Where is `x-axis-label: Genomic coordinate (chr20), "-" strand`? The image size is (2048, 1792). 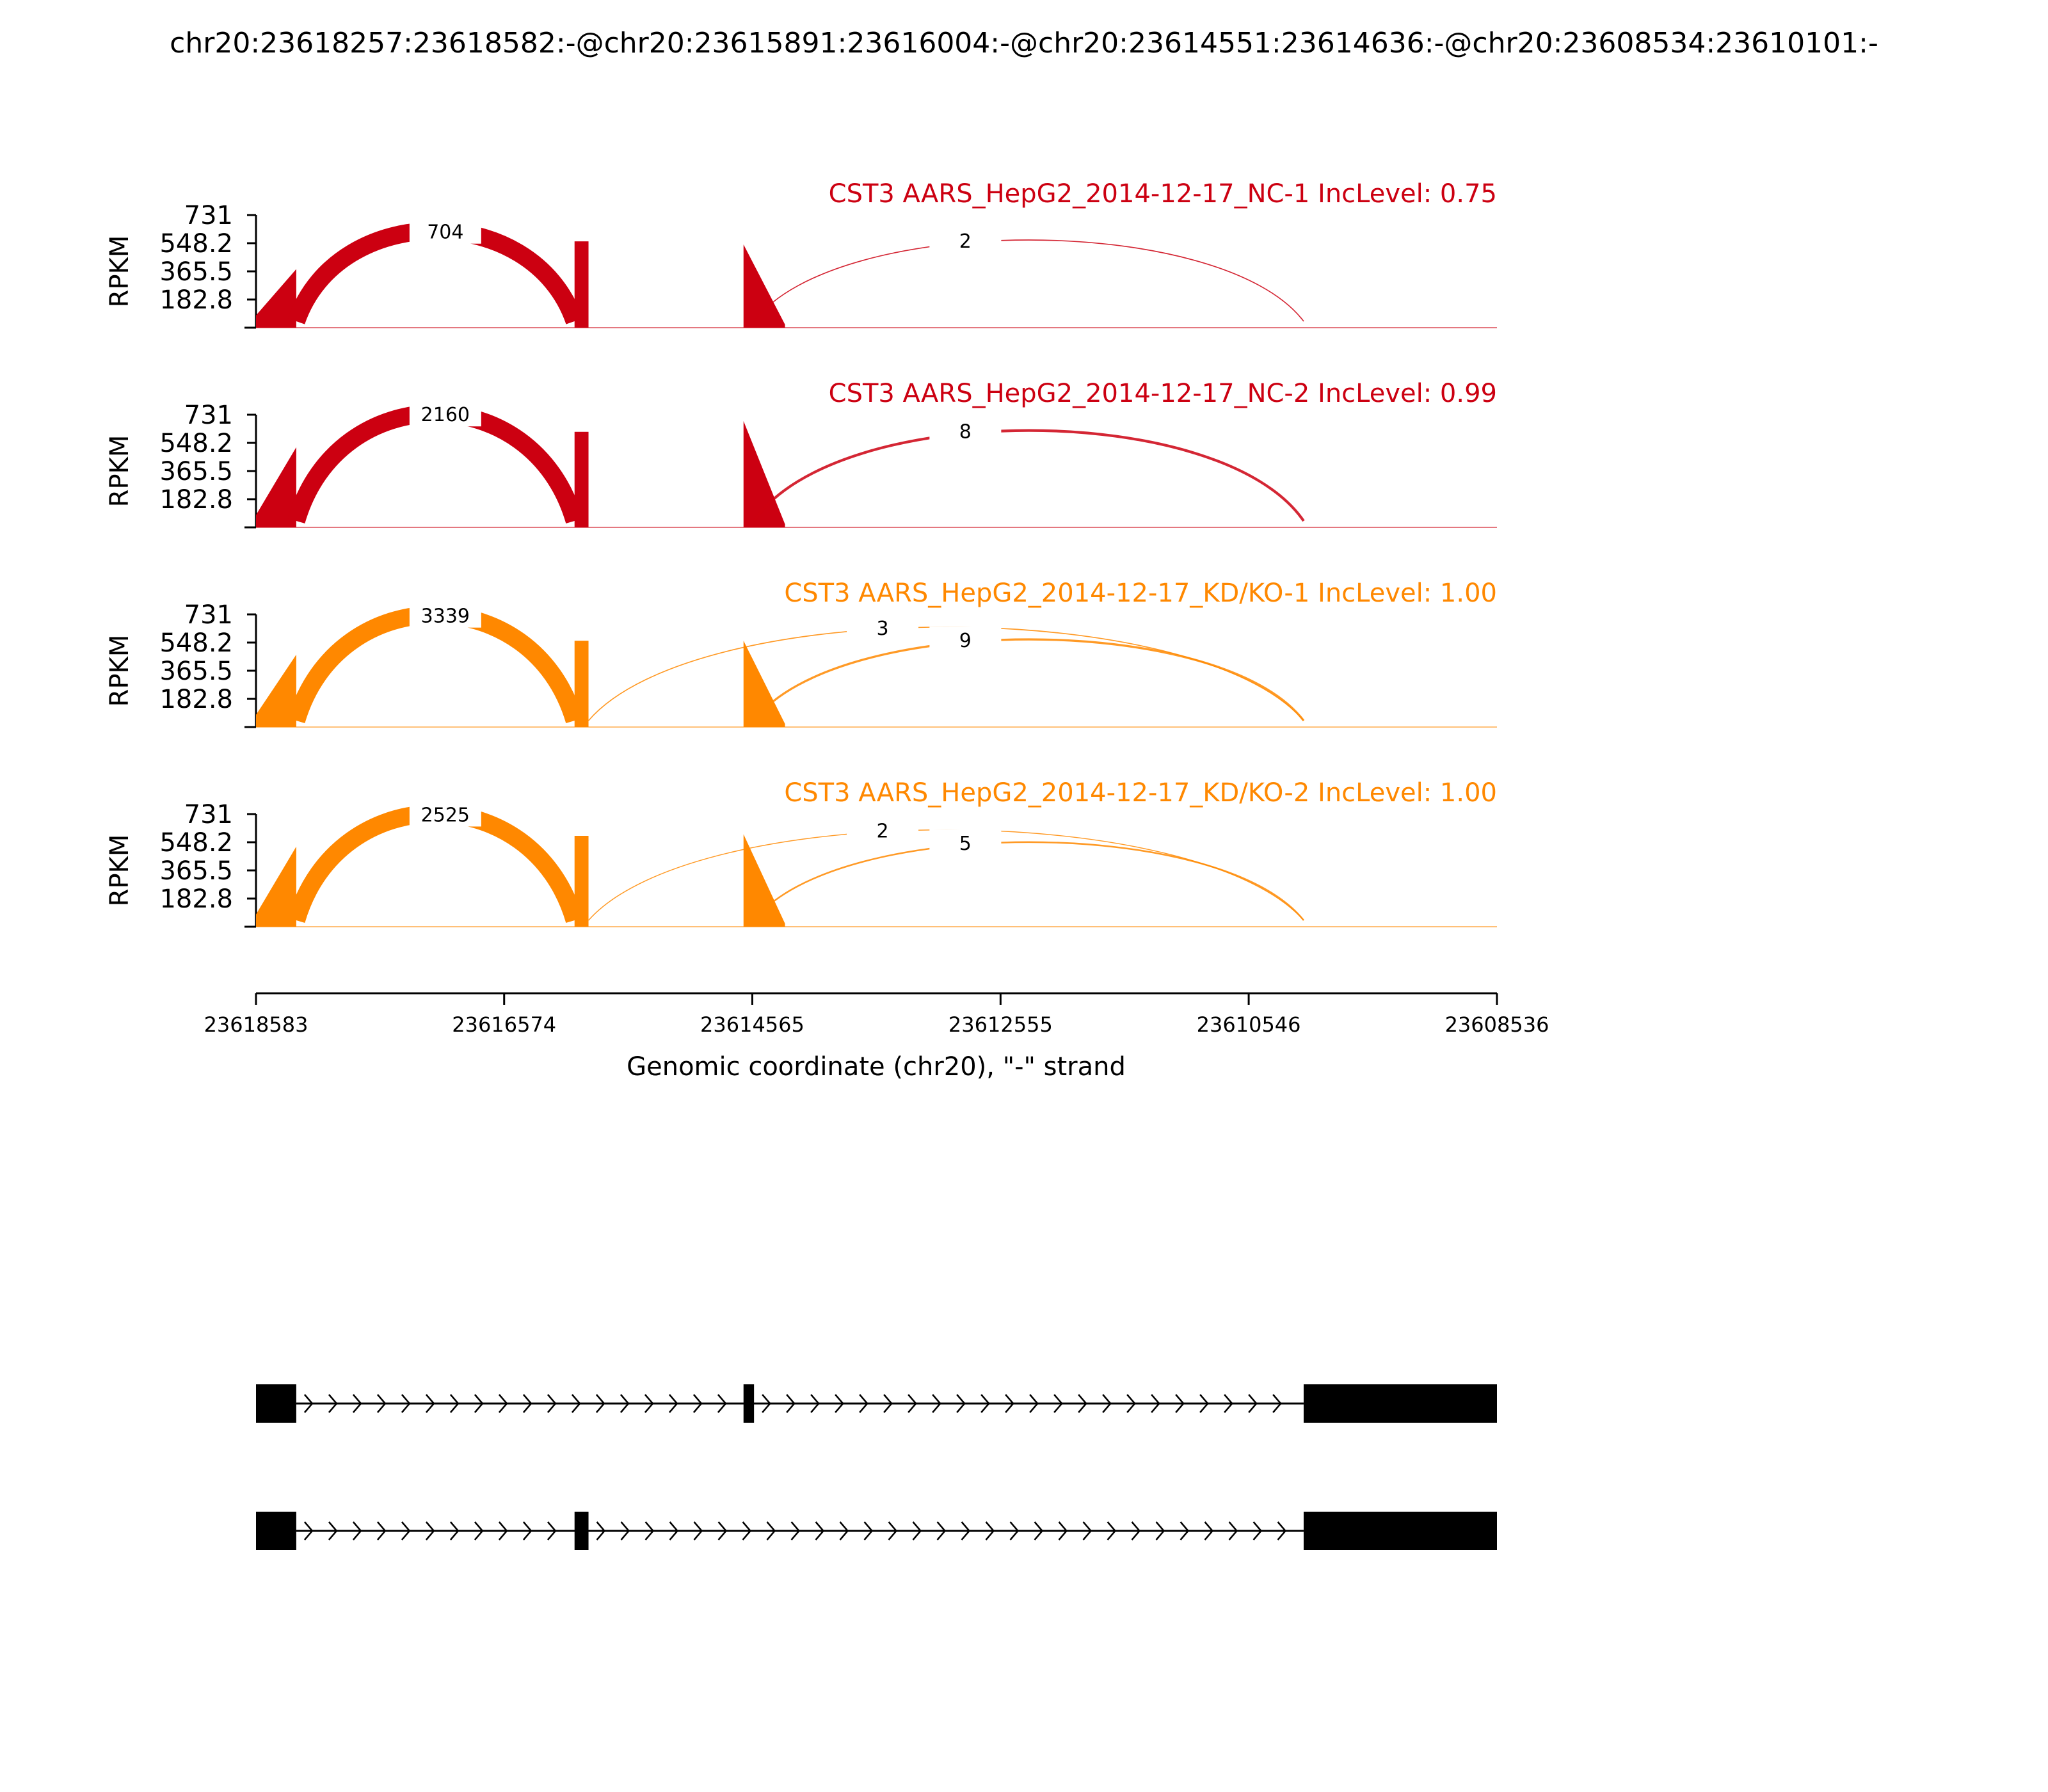
x-axis-label: Genomic coordinate (chr20), "-" strand is located at coordinates (876, 1067).